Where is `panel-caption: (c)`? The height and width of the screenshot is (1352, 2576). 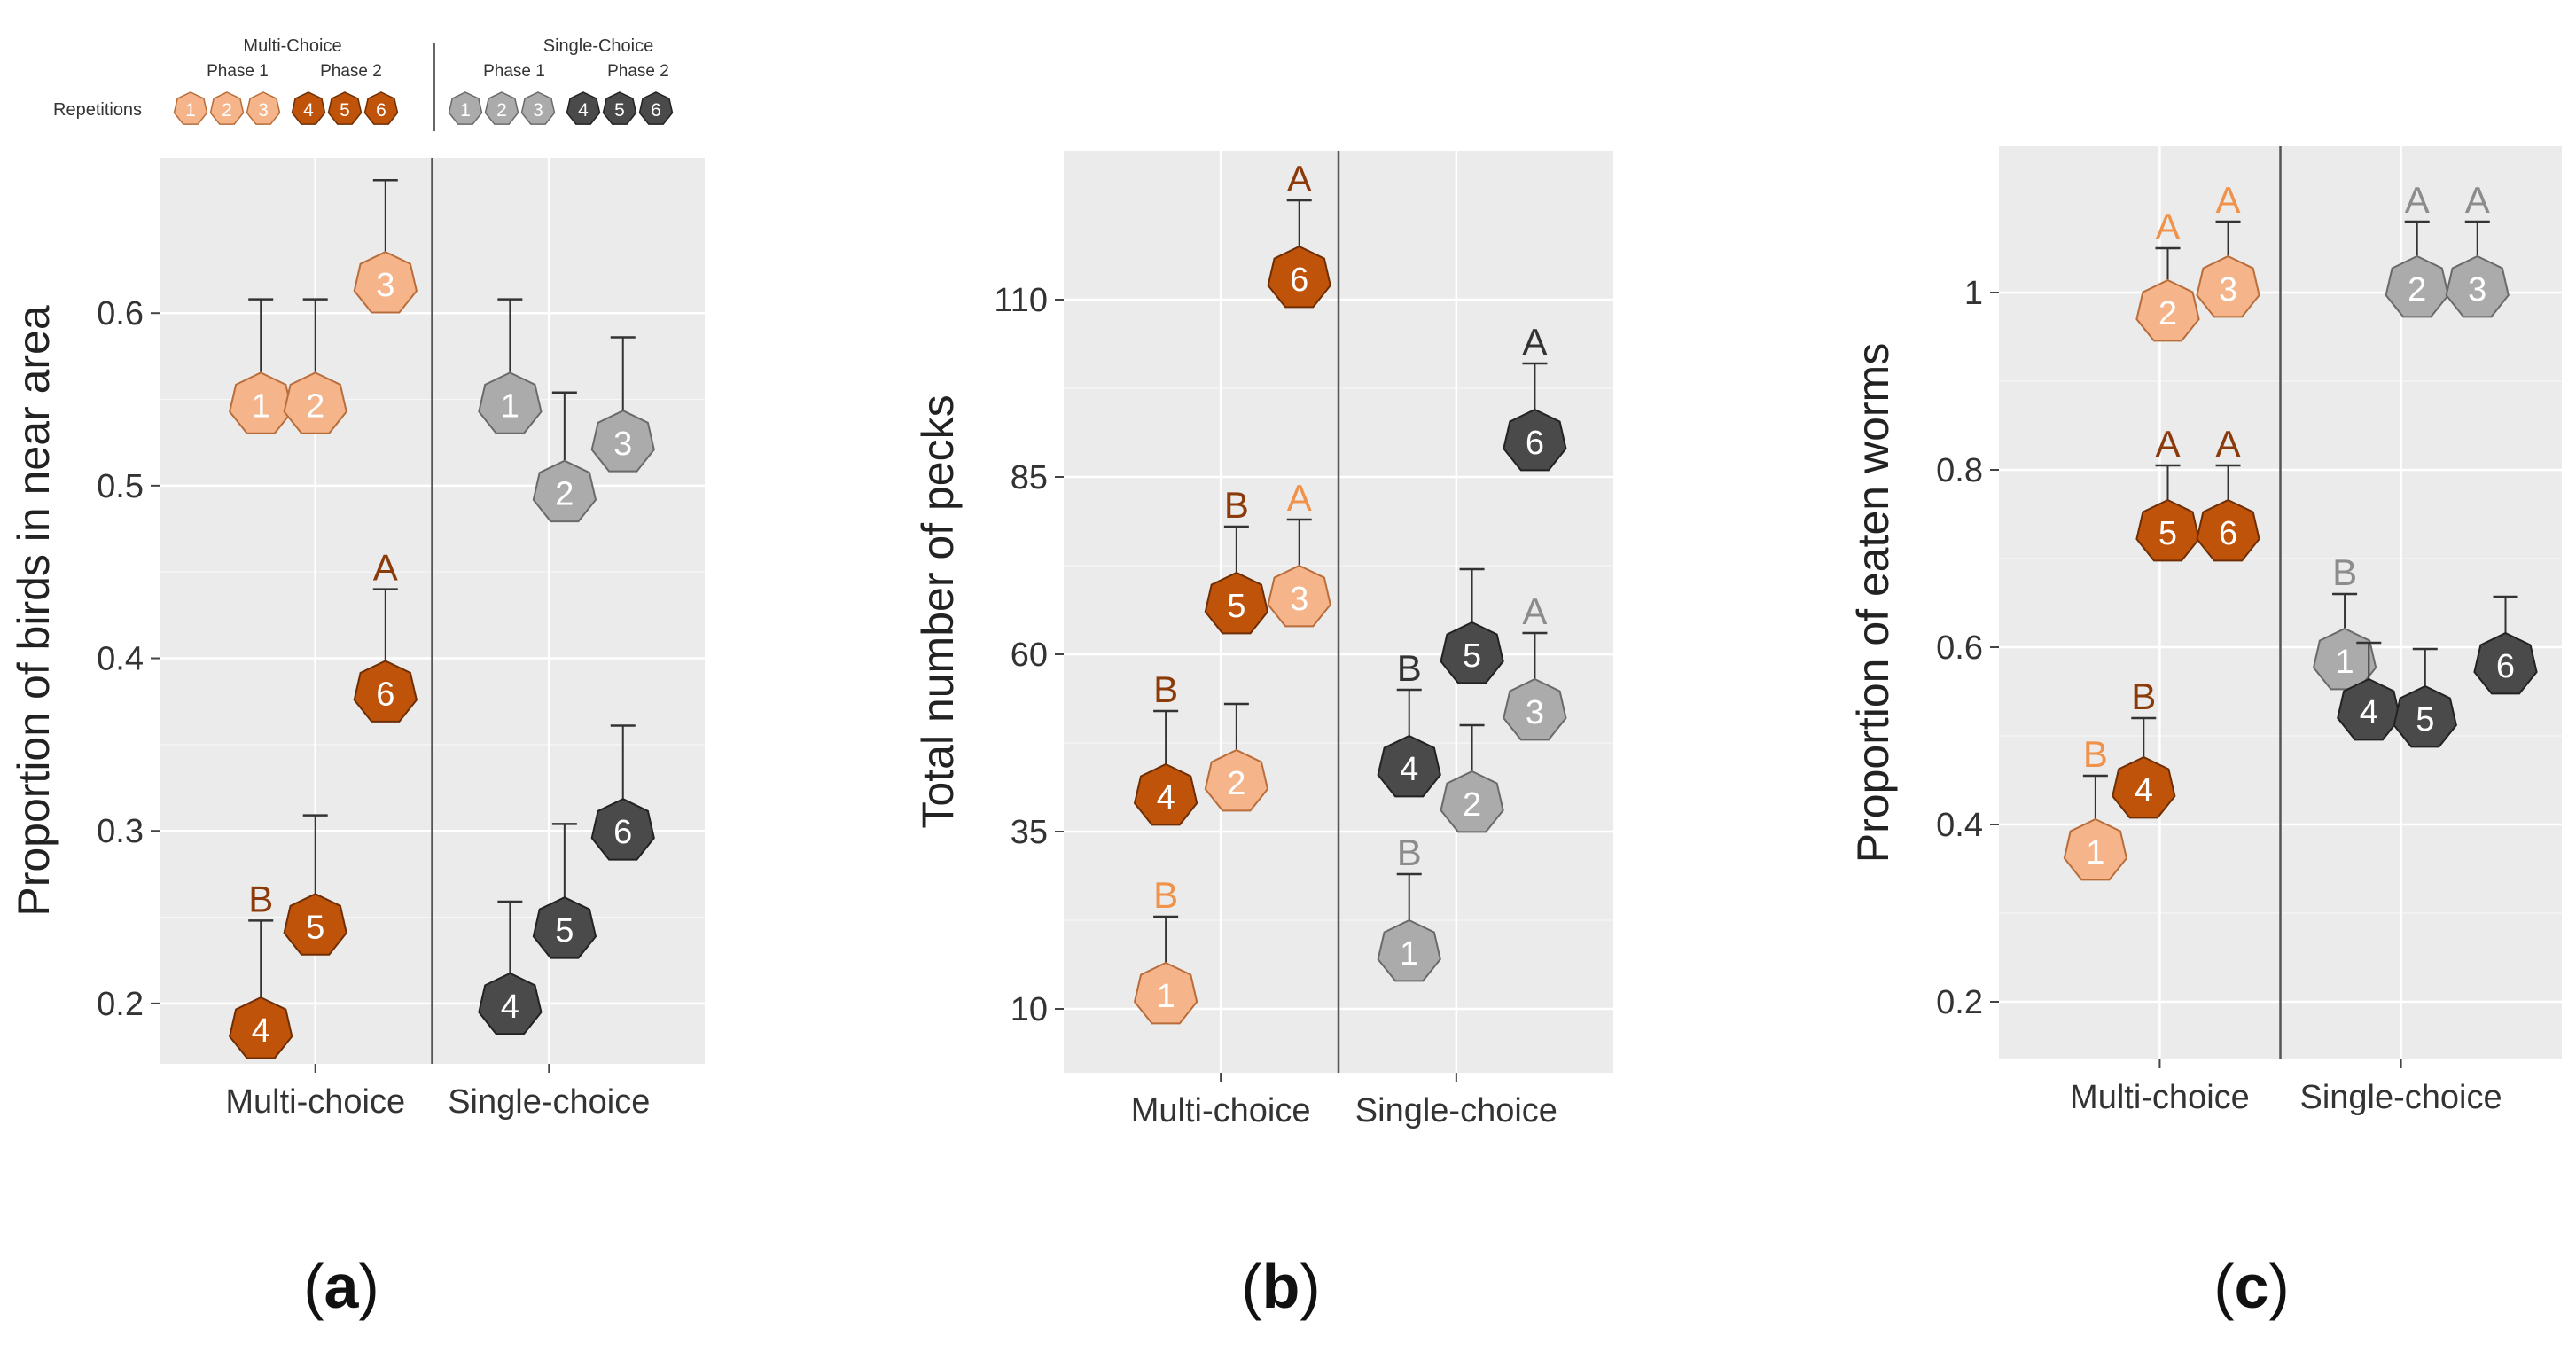
panel-caption: (c) is located at coordinates (2251, 1286).